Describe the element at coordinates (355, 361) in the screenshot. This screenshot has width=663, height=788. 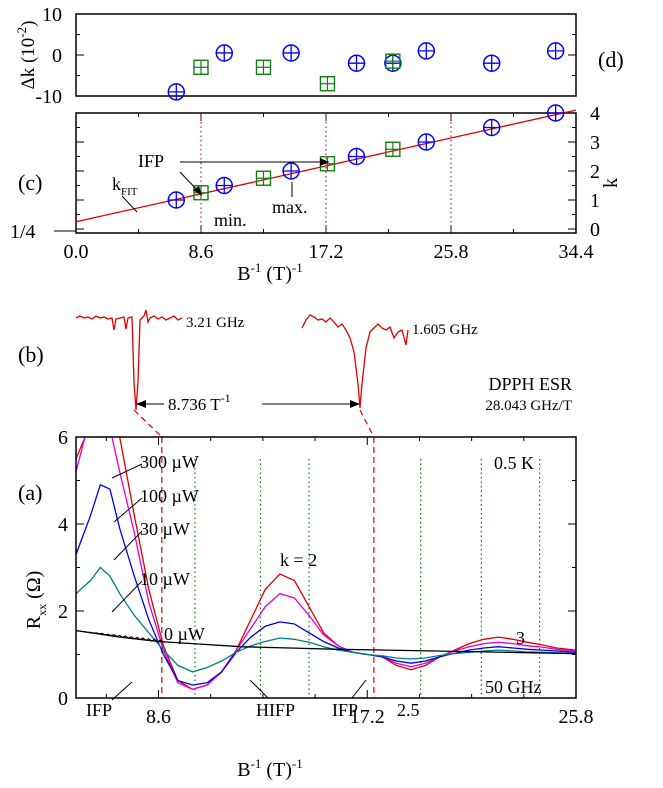
I see `esr-trace-1605ghz` at that location.